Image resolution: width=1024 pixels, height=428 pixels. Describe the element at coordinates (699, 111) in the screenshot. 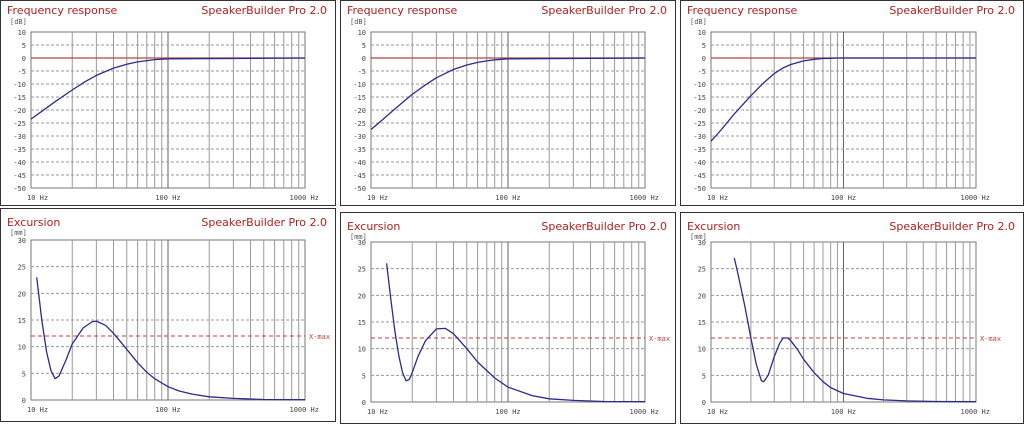

I see `y-tick-label: -20` at that location.